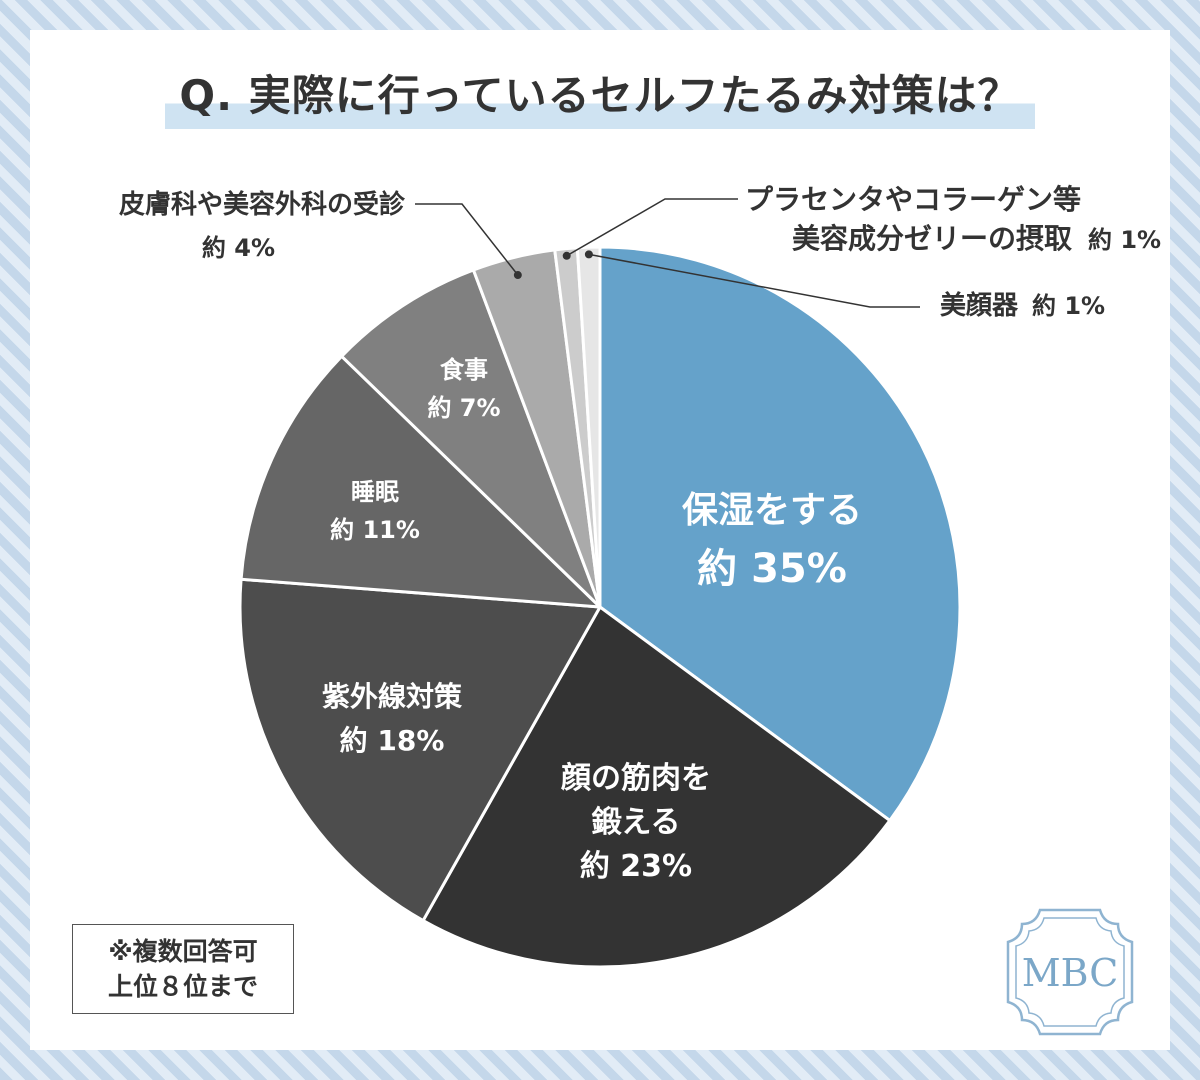 Image resolution: width=1200 pixels, height=1080 pixels. I want to click on external-value-7: 約 1%, so click(1124, 240).